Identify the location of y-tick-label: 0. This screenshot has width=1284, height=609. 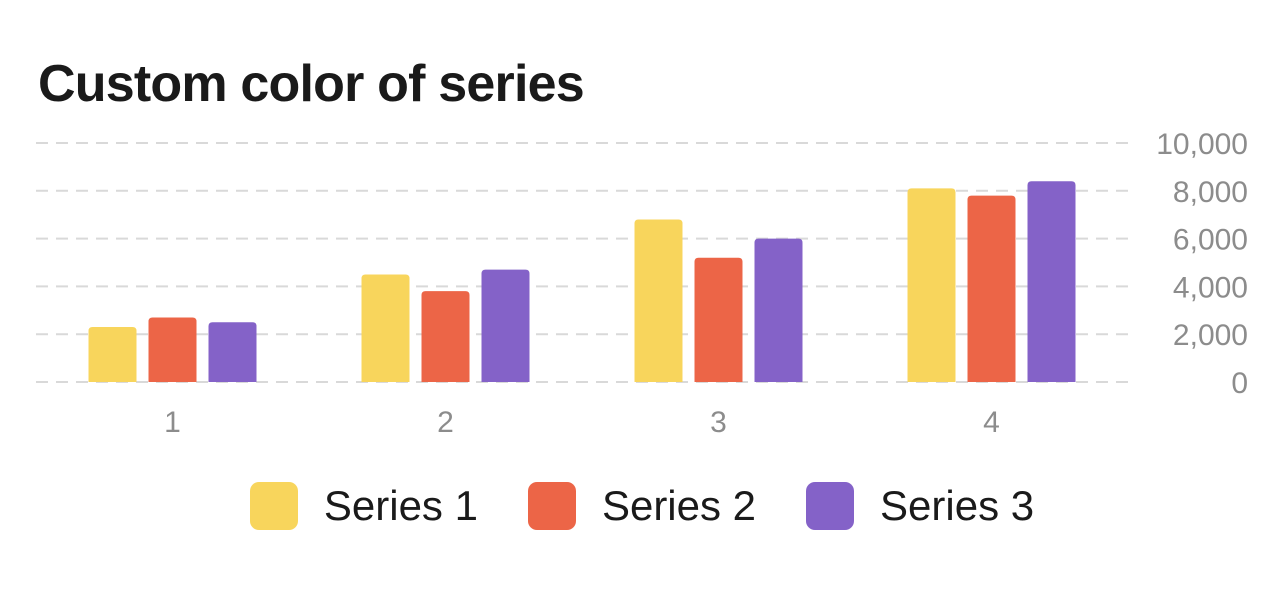
(1239, 383).